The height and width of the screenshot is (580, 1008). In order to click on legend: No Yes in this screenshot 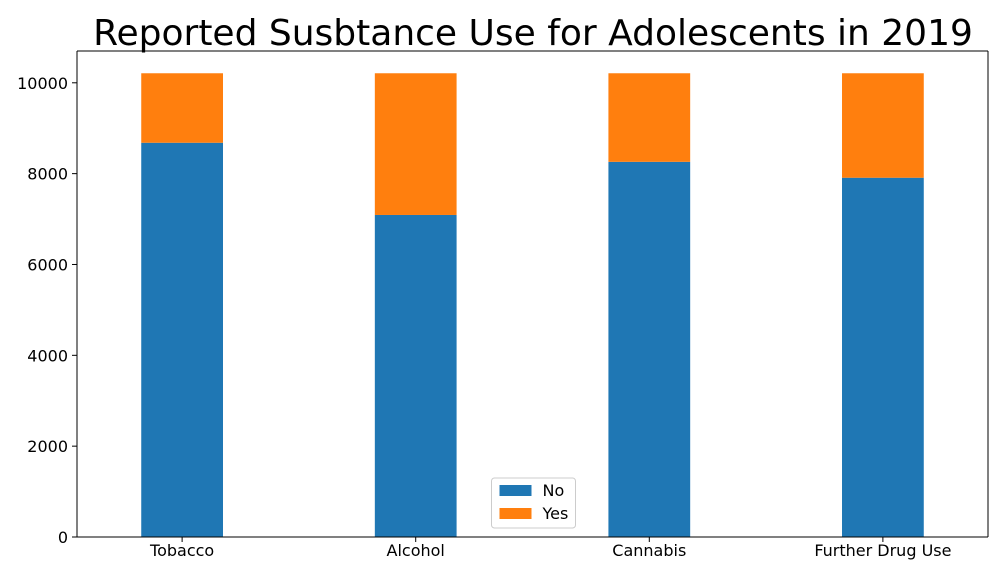, I will do `click(533, 503)`.